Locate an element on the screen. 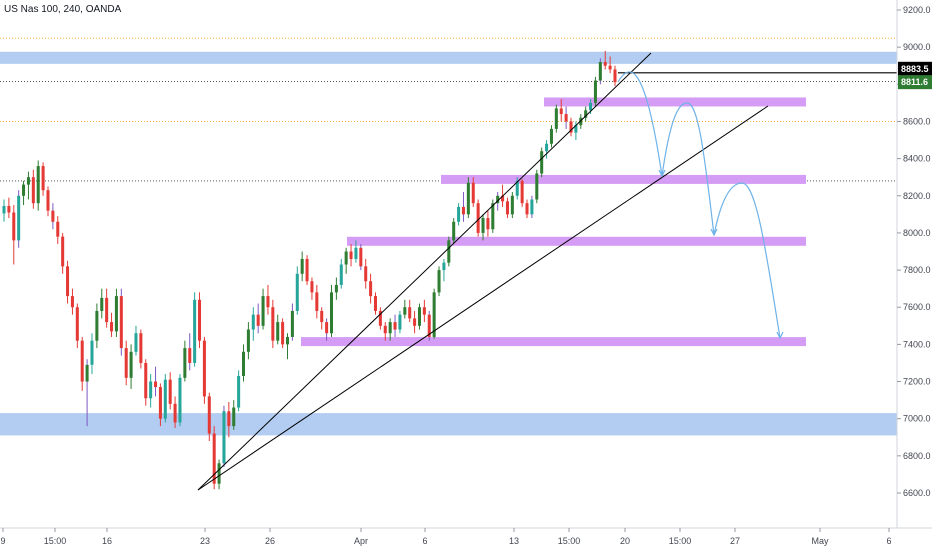 The height and width of the screenshot is (550, 932). y-tick-label: 7200.0 is located at coordinates (917, 382).